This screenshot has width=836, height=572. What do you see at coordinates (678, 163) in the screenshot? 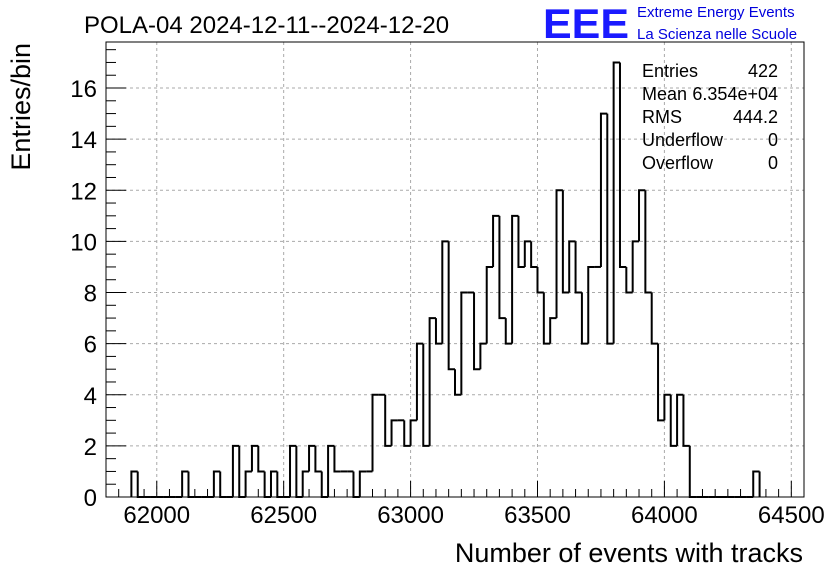
I see `stats-label: Overflow` at bounding box center [678, 163].